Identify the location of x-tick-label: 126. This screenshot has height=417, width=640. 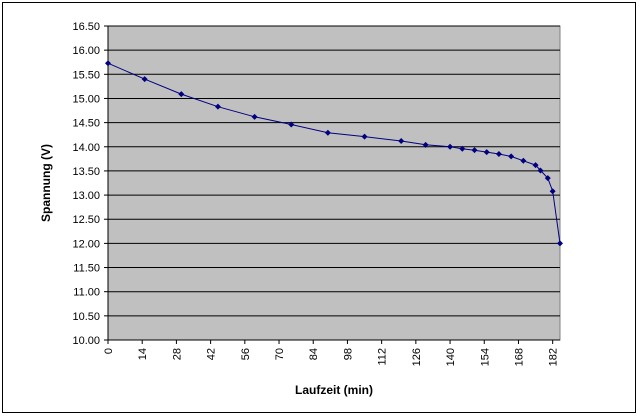
(417, 357).